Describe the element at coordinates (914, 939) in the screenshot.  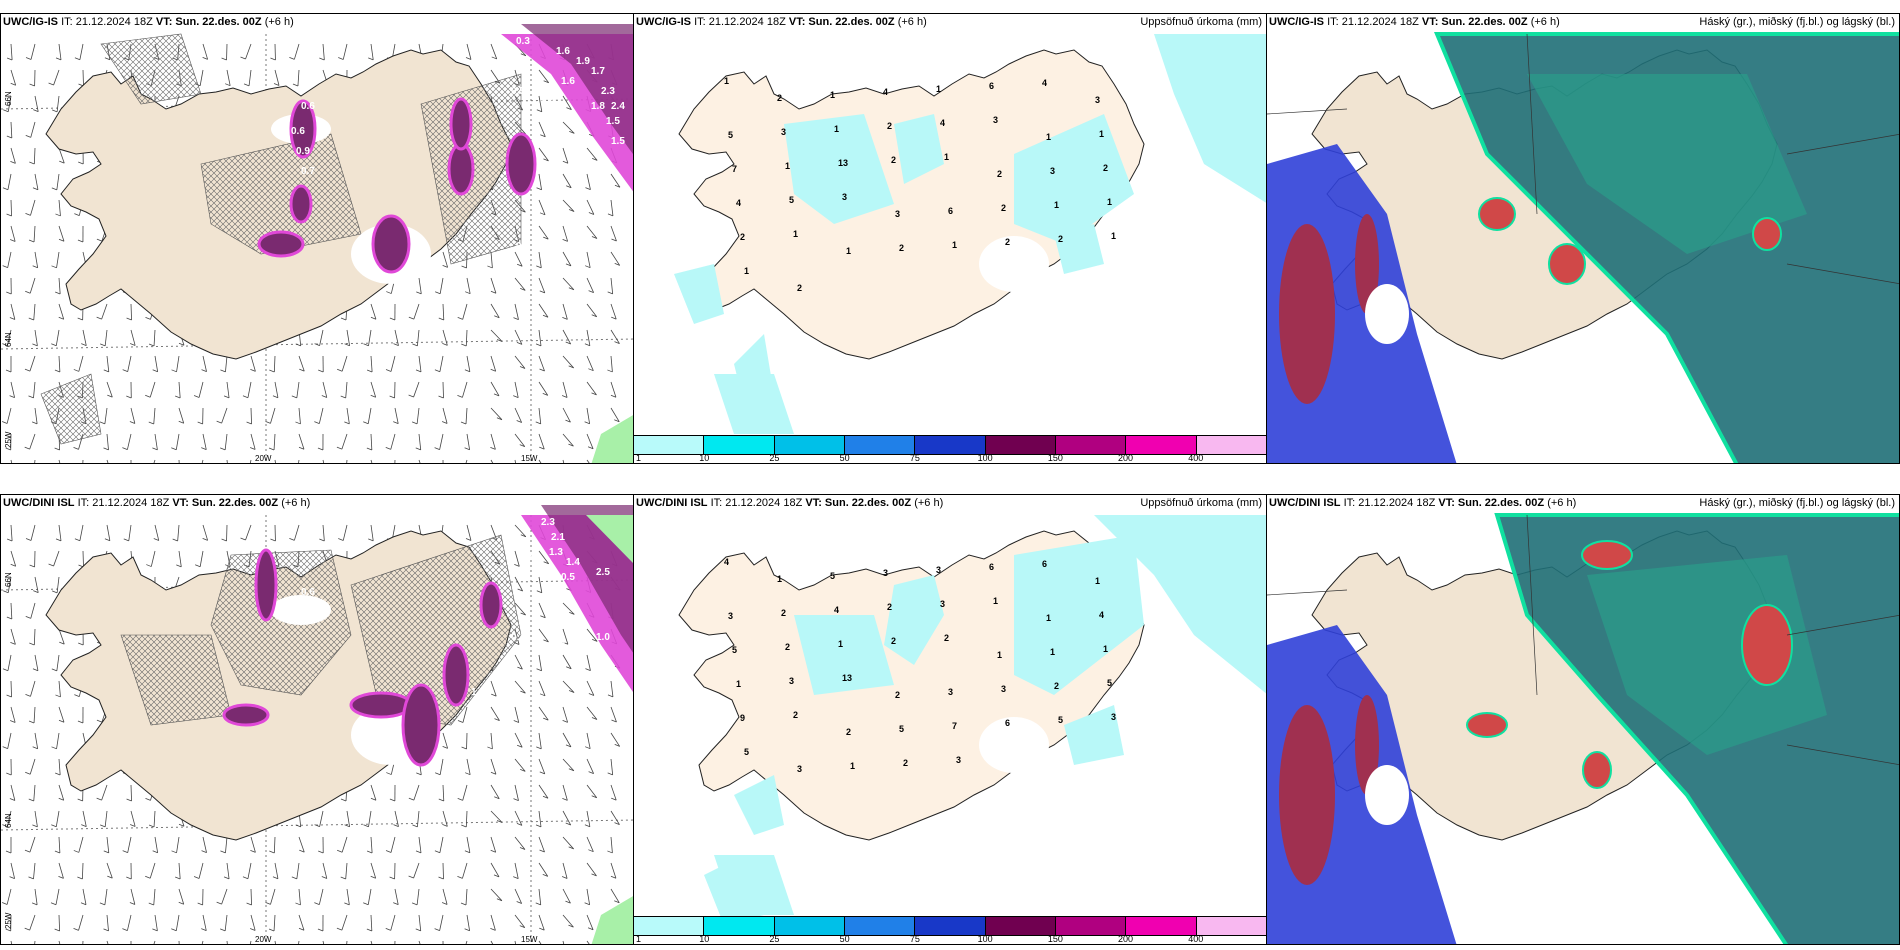
I see `legend-tick-label: 75` at that location.